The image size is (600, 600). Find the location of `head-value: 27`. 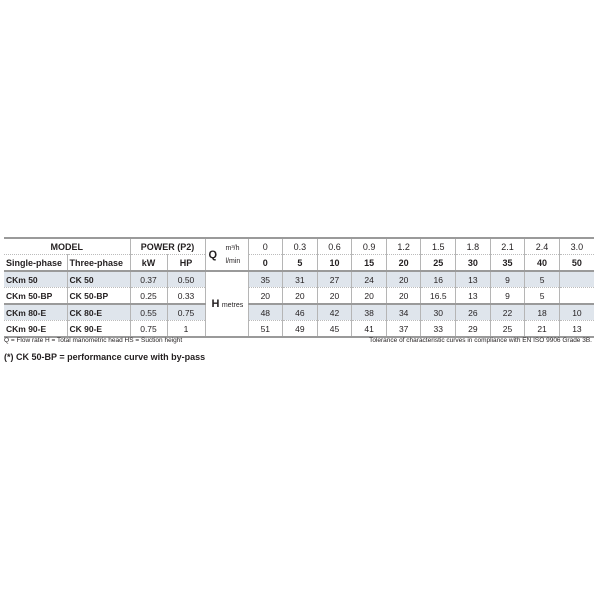

head-value: 27 is located at coordinates (334, 279).